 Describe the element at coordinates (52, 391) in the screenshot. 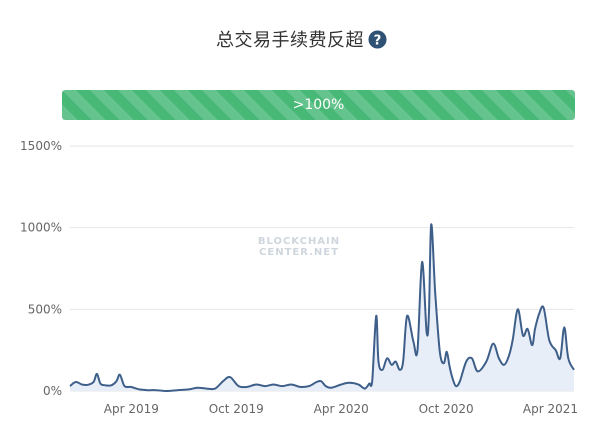

I see `y-tick-label: 0%` at that location.